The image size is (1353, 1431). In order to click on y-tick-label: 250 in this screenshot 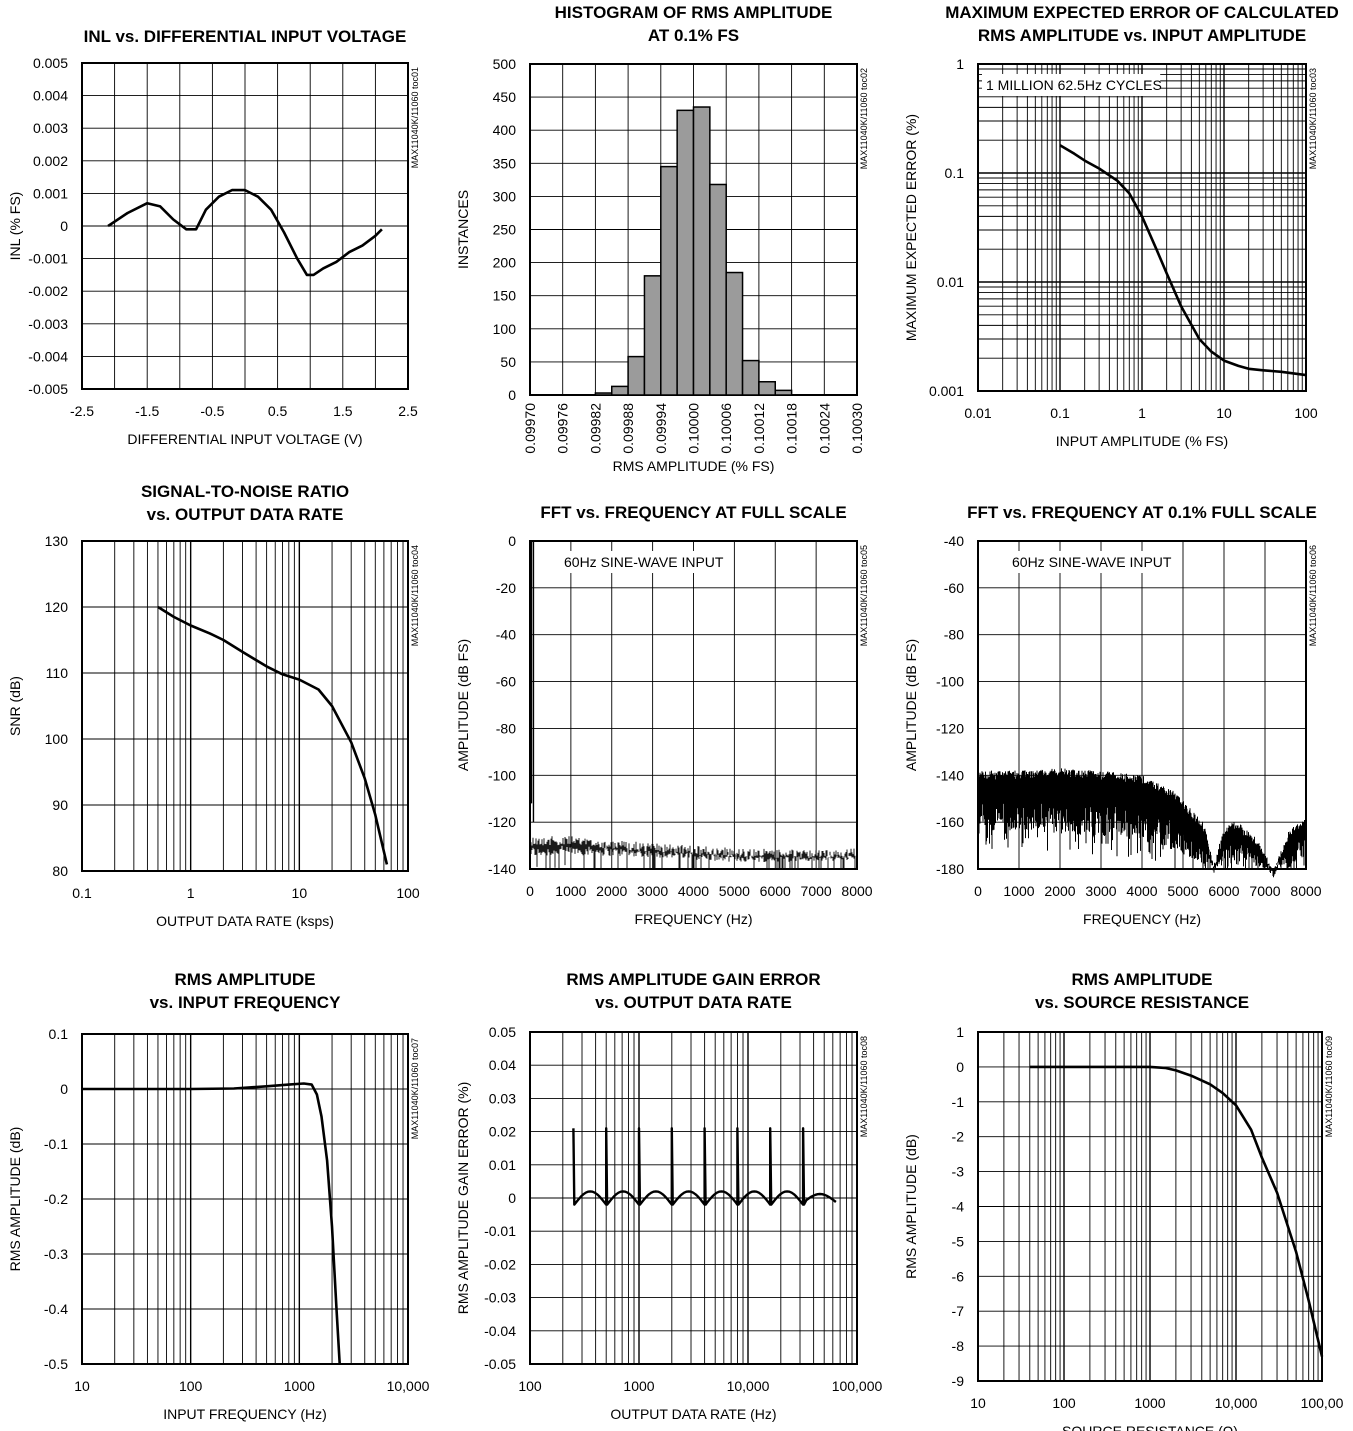, I will do `click(505, 230)`.